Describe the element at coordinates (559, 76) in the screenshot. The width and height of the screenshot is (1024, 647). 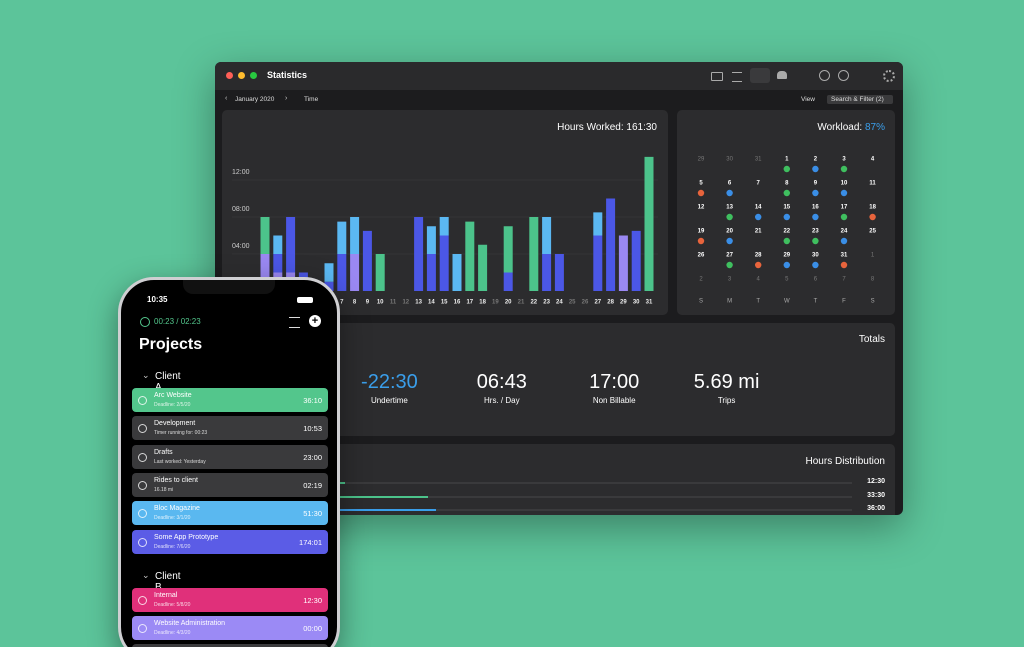
I see `title-bar` at that location.